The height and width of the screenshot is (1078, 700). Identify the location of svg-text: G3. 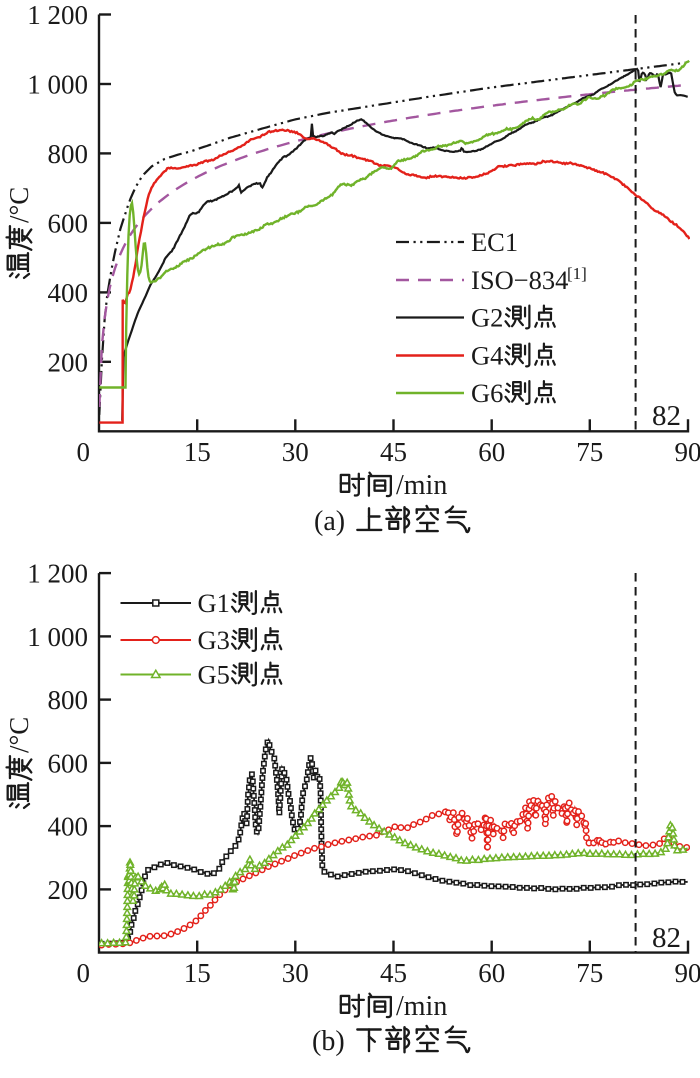
(214, 640).